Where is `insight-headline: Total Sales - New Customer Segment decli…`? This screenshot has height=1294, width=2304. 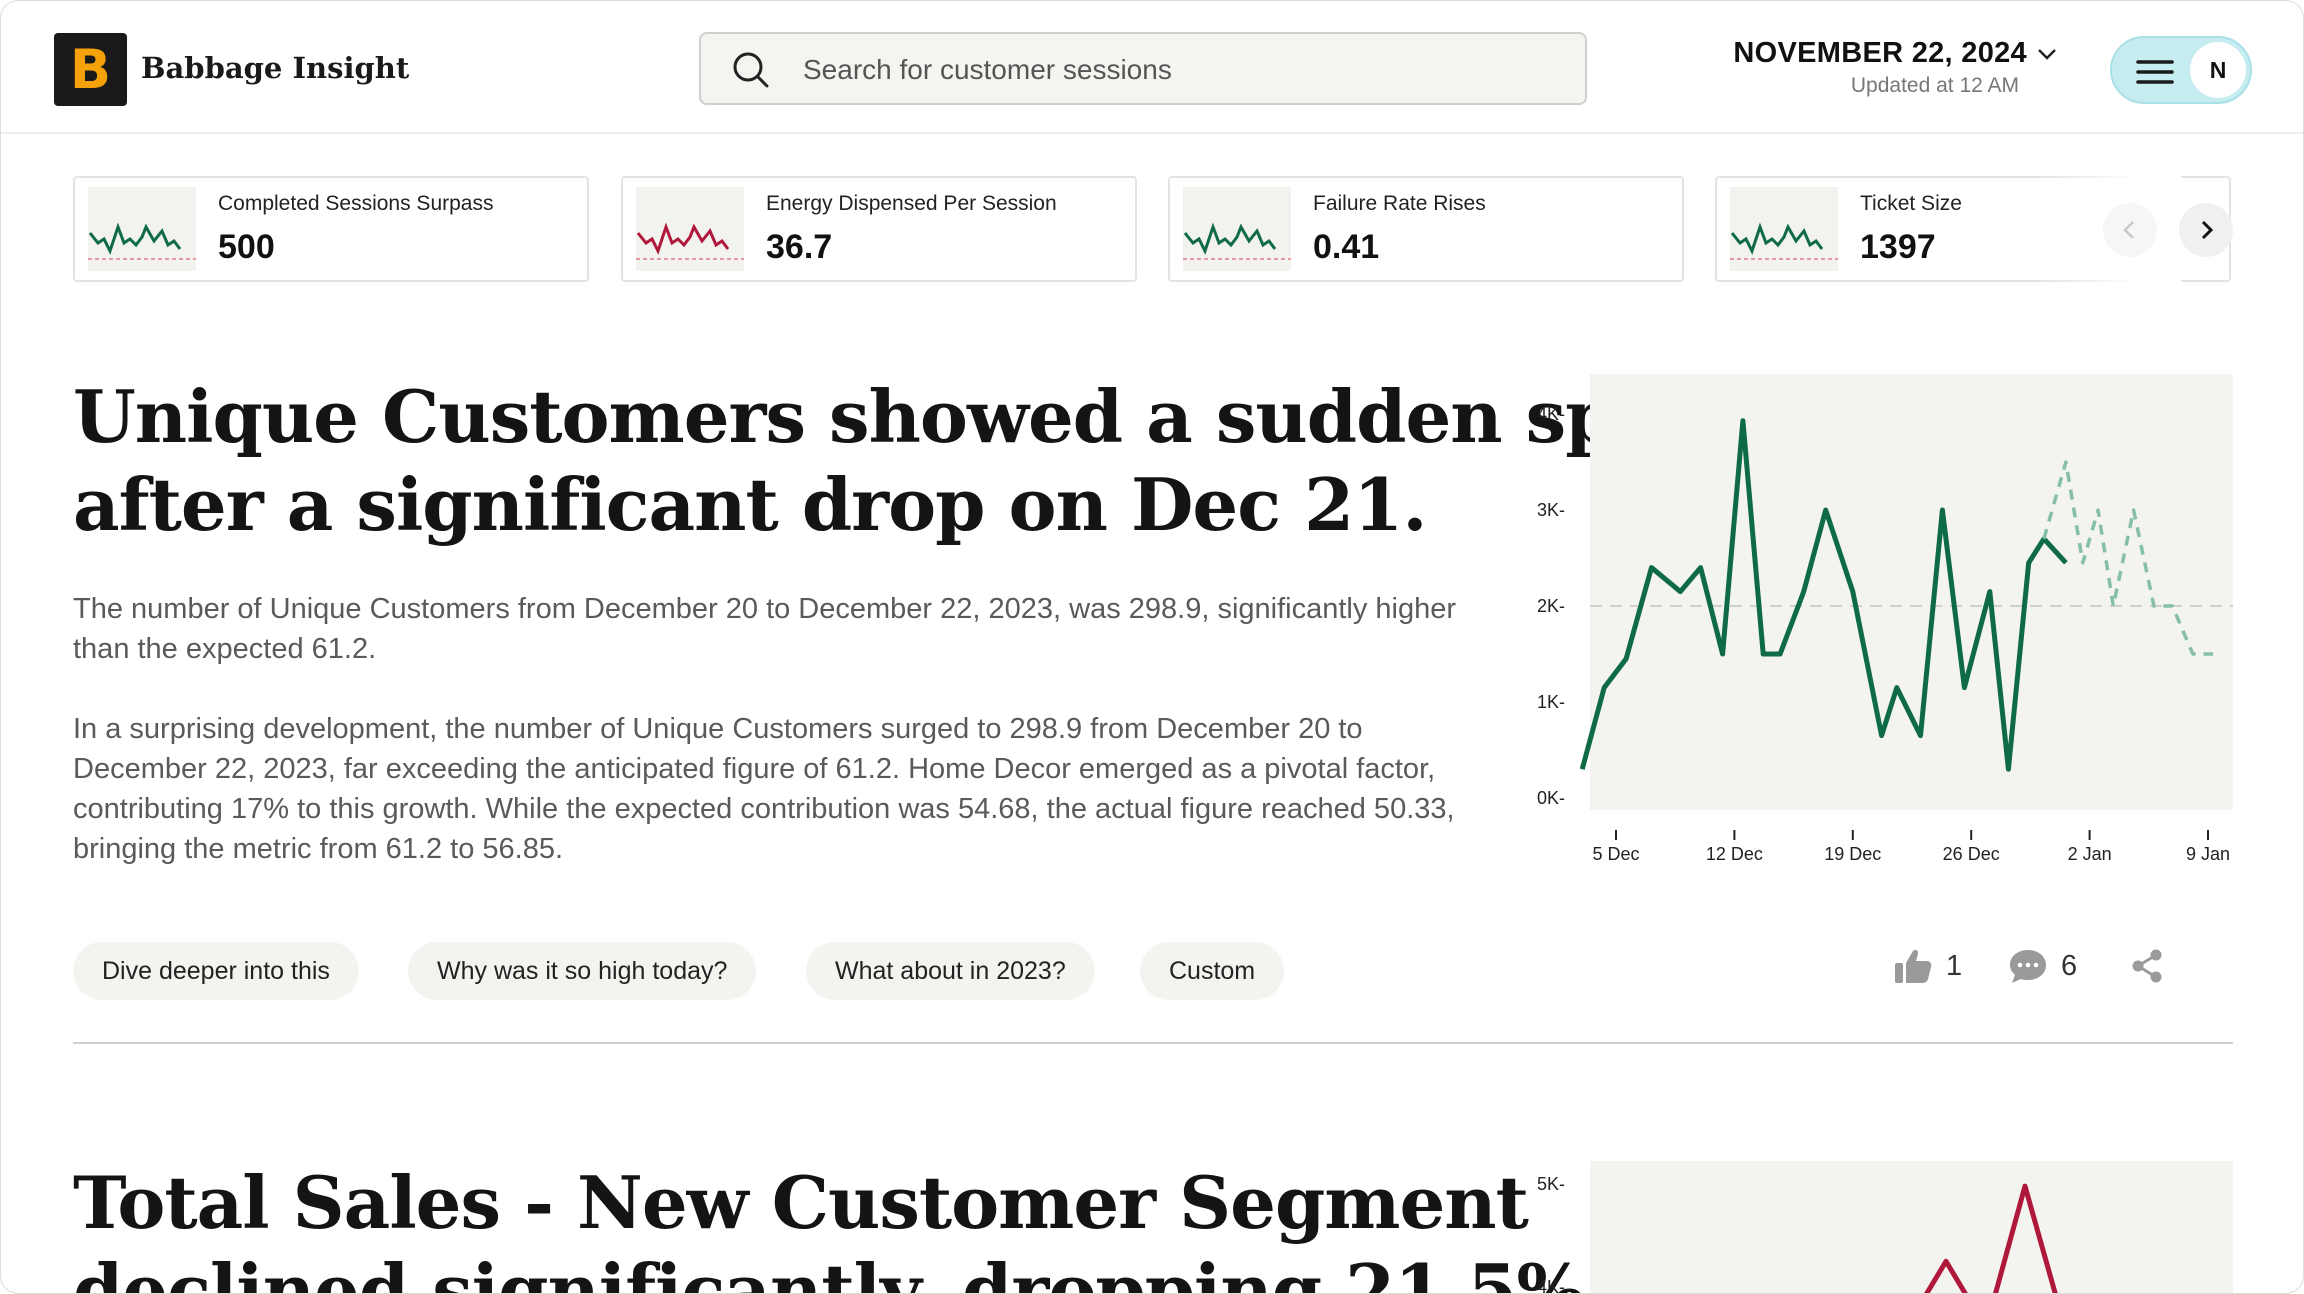
insight-headline: Total Sales - New Customer Segment decli… is located at coordinates (829, 1226).